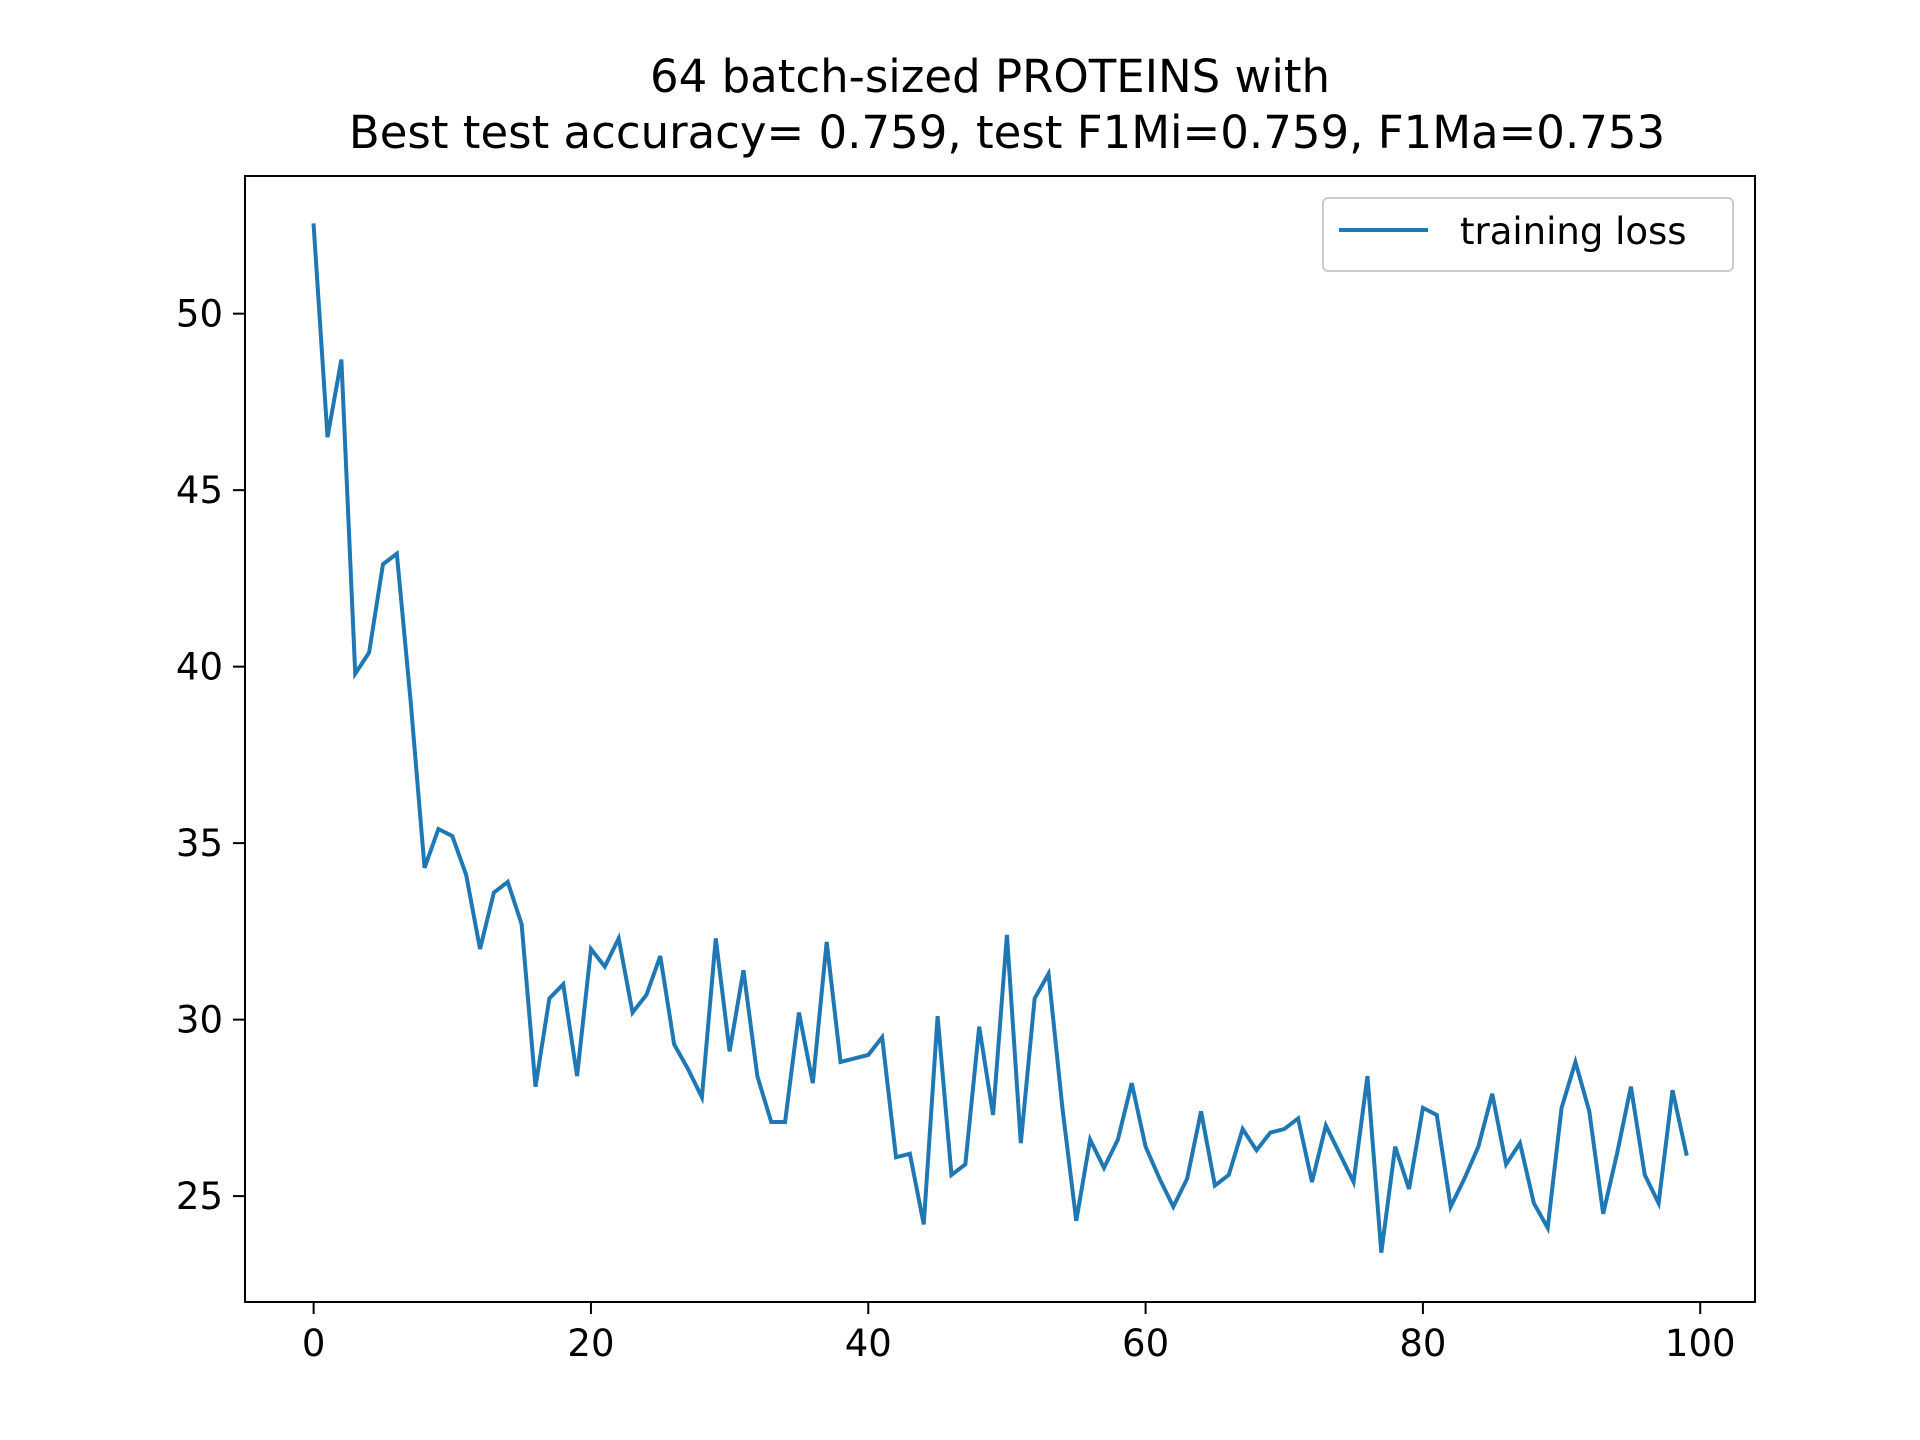  I want to click on x-tick-label: 40, so click(868, 1343).